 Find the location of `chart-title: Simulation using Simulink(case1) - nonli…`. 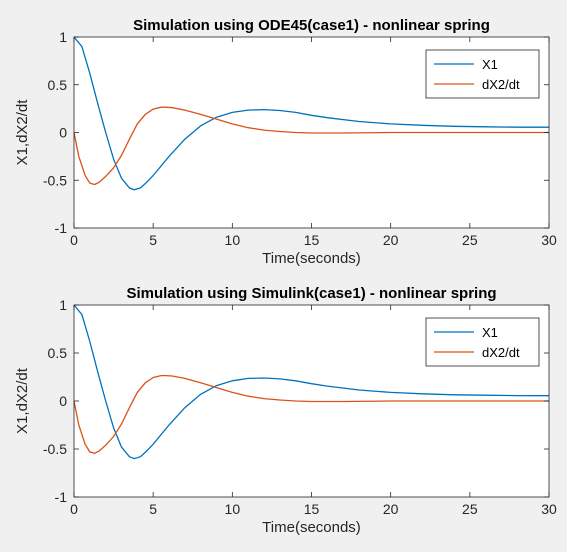

chart-title: Simulation using Simulink(case1) - nonli… is located at coordinates (311, 293).